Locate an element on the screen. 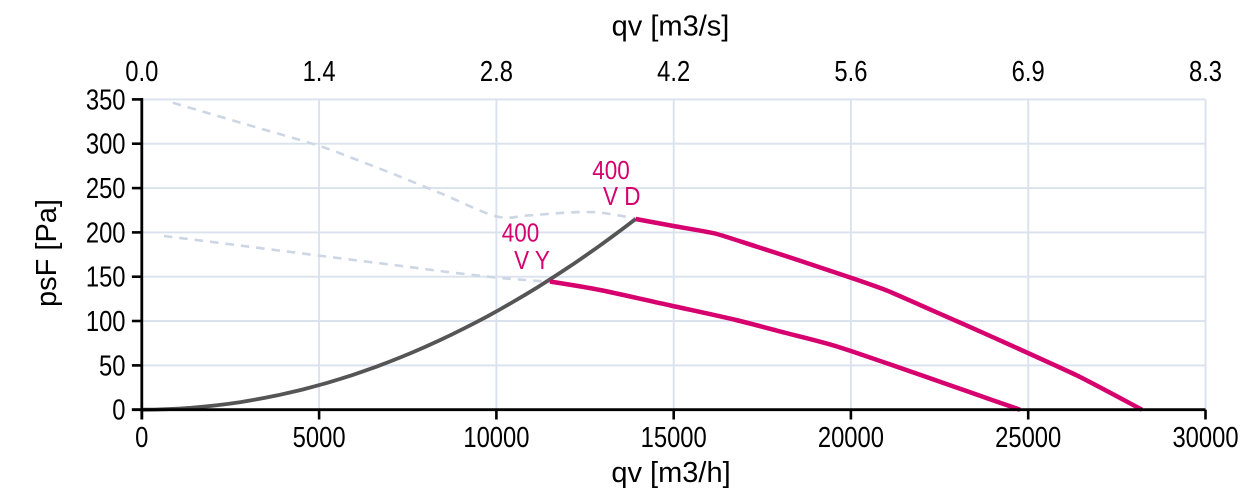 The image size is (1257, 496). svg-text: 5.6 is located at coordinates (850, 71).